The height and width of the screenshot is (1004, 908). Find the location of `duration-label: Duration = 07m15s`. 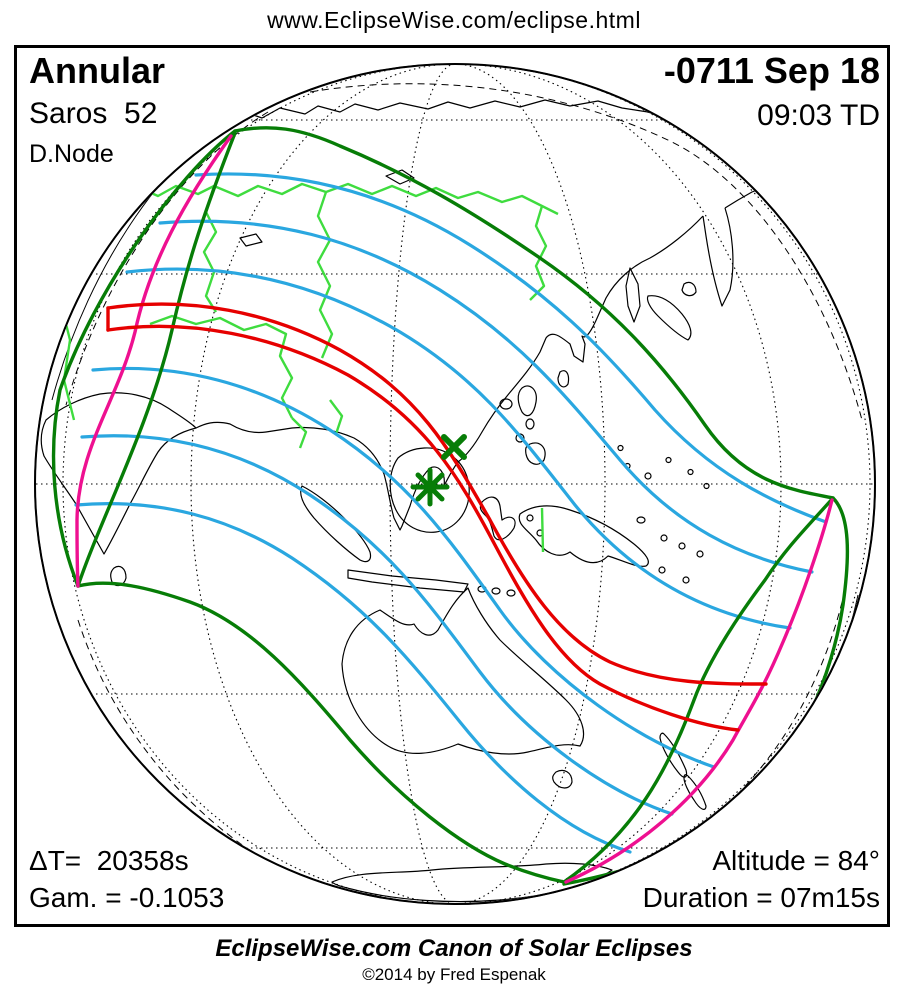

duration-label: Duration = 07m15s is located at coordinates (761, 897).